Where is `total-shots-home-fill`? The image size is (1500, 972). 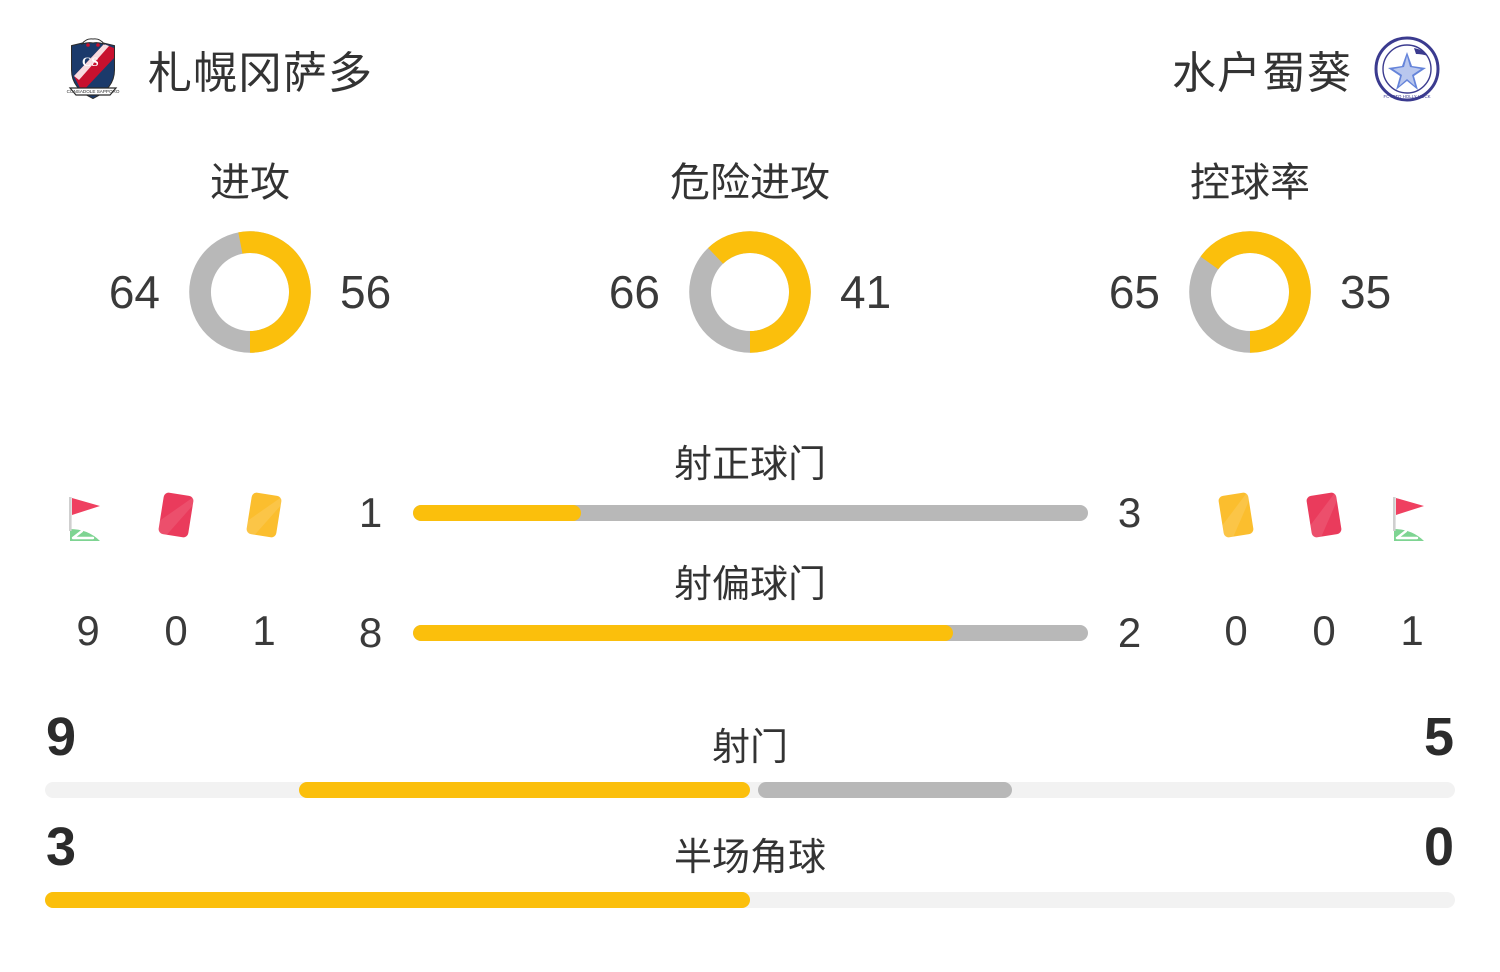
total-shots-home-fill is located at coordinates (524, 790).